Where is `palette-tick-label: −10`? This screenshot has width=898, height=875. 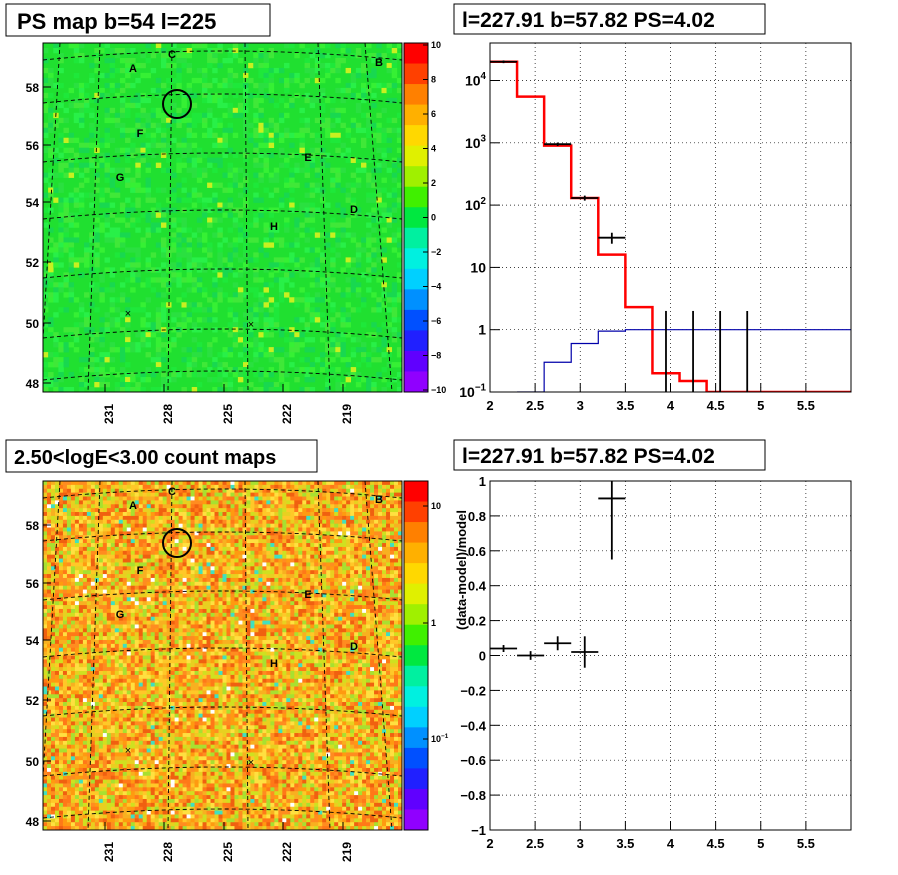
palette-tick-label: −10 is located at coordinates (438, 390).